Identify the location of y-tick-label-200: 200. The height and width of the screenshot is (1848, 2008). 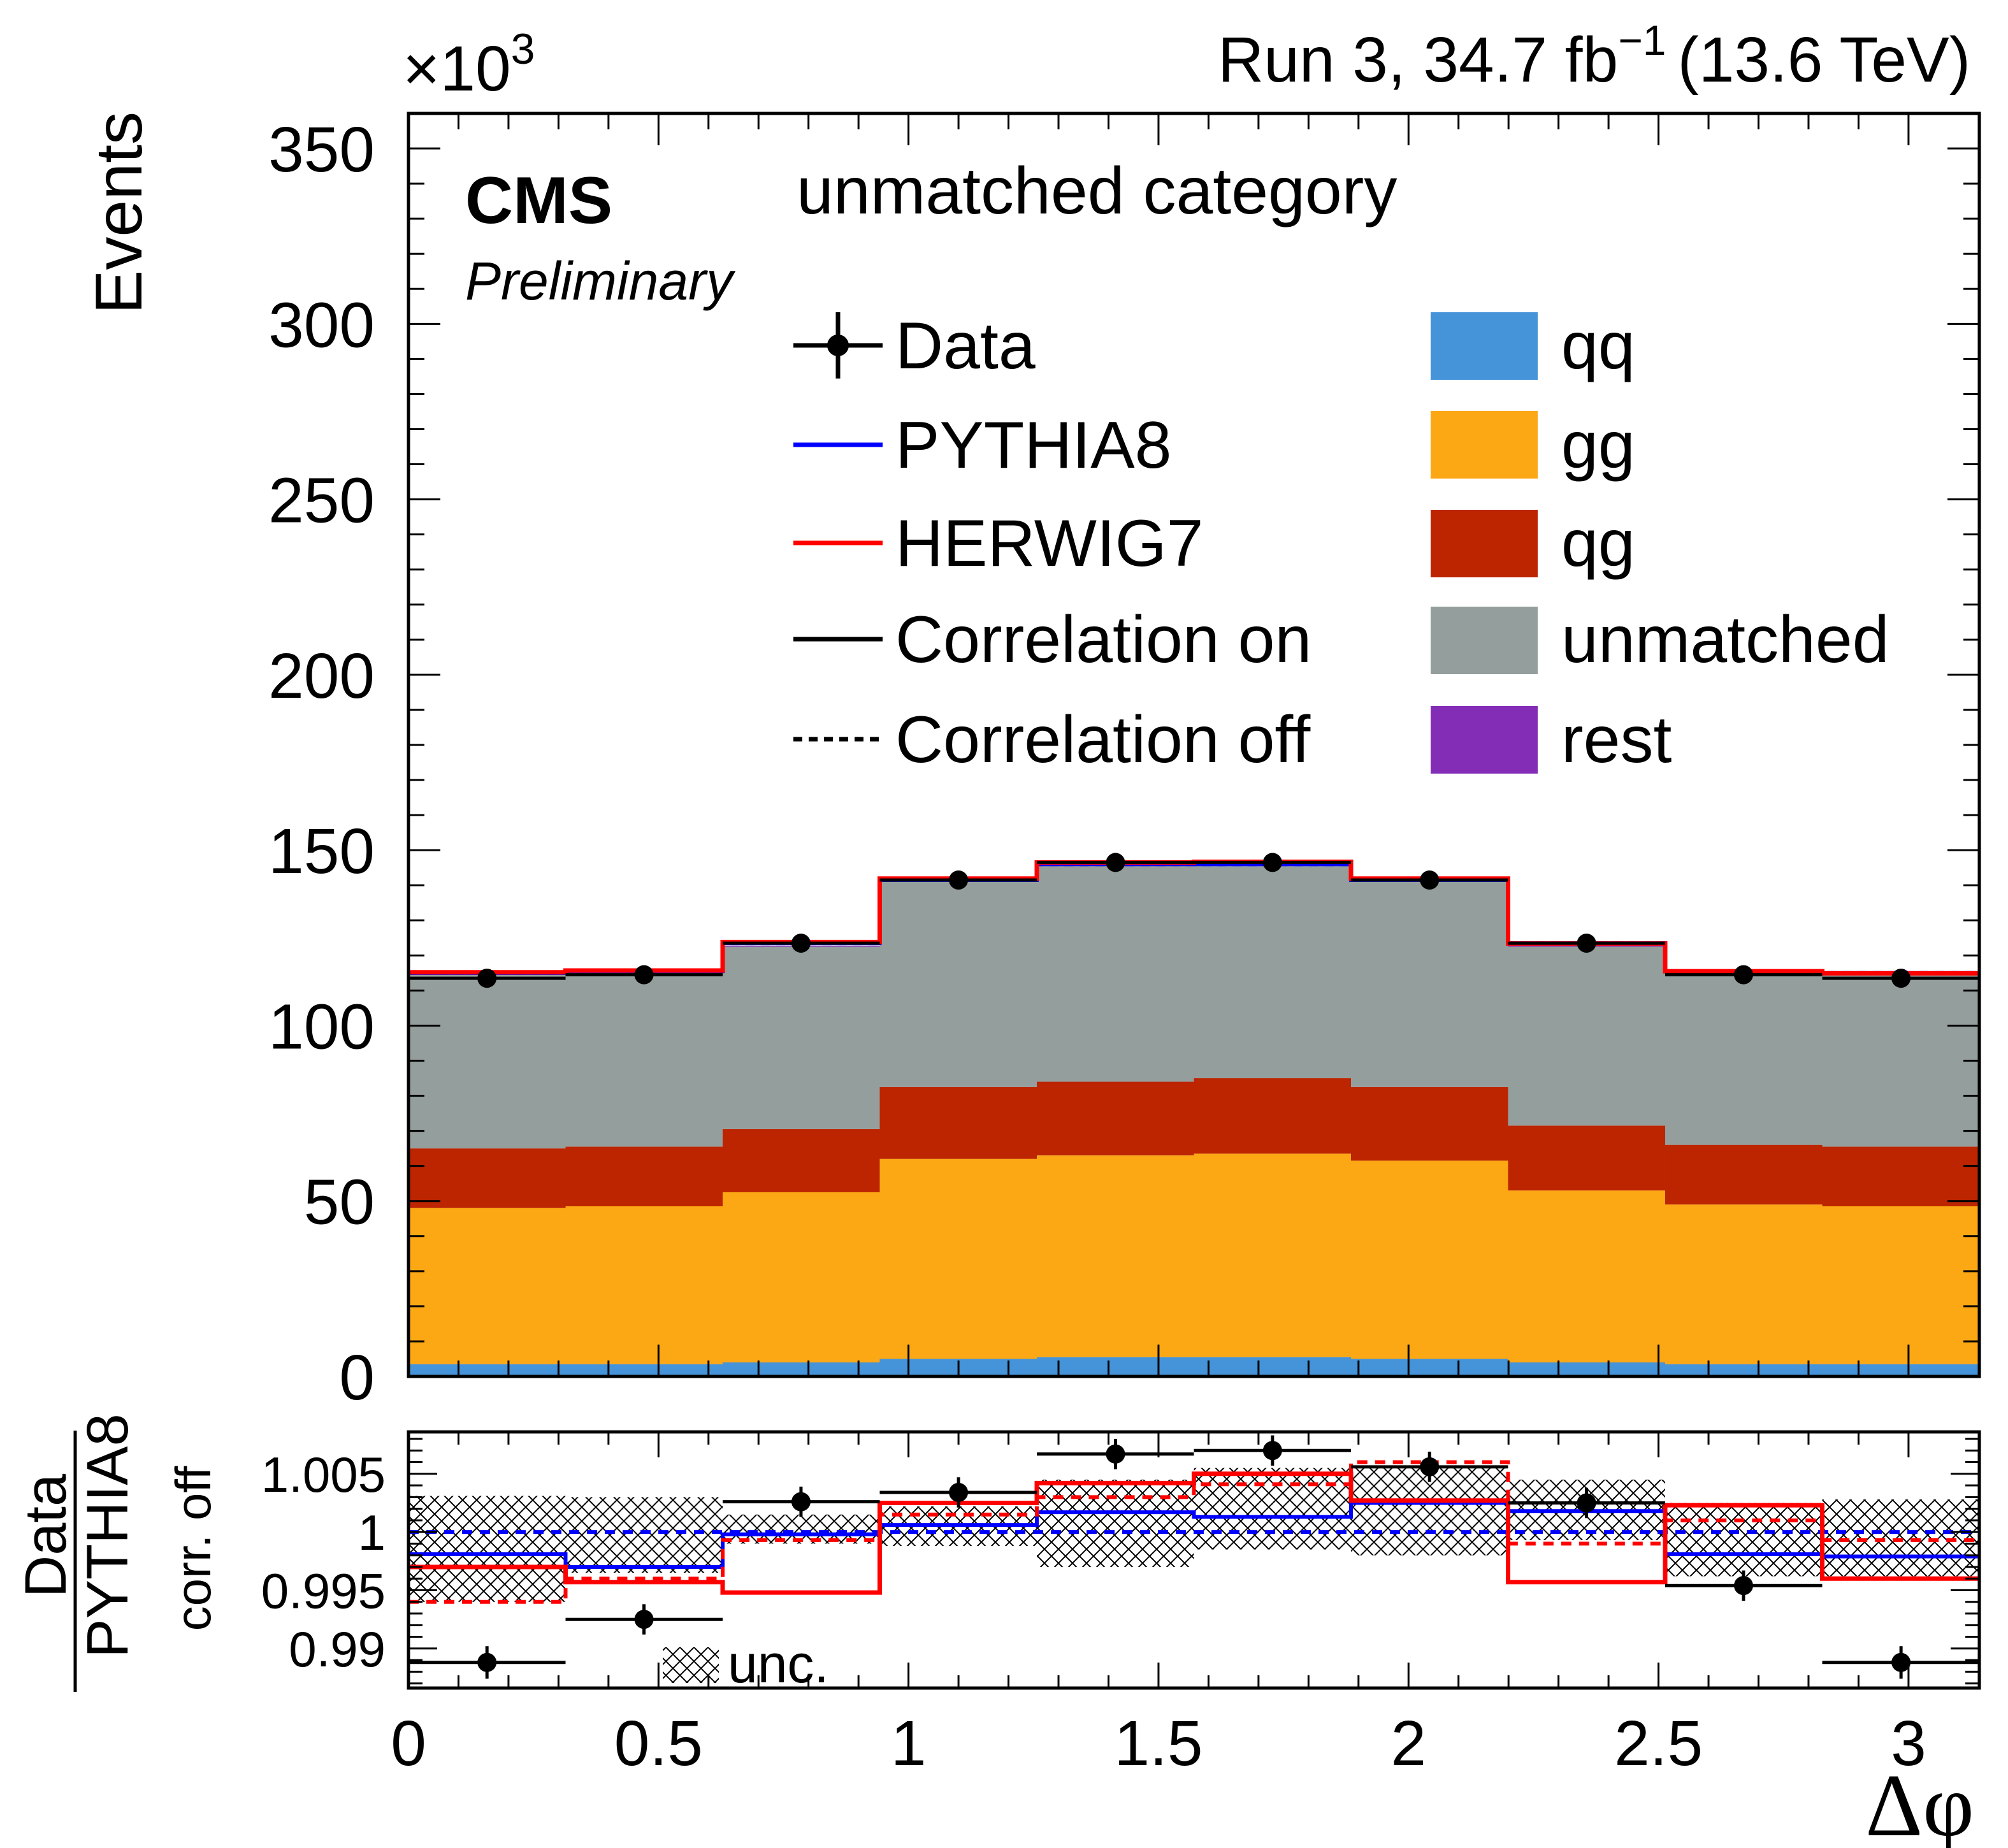
(322, 676).